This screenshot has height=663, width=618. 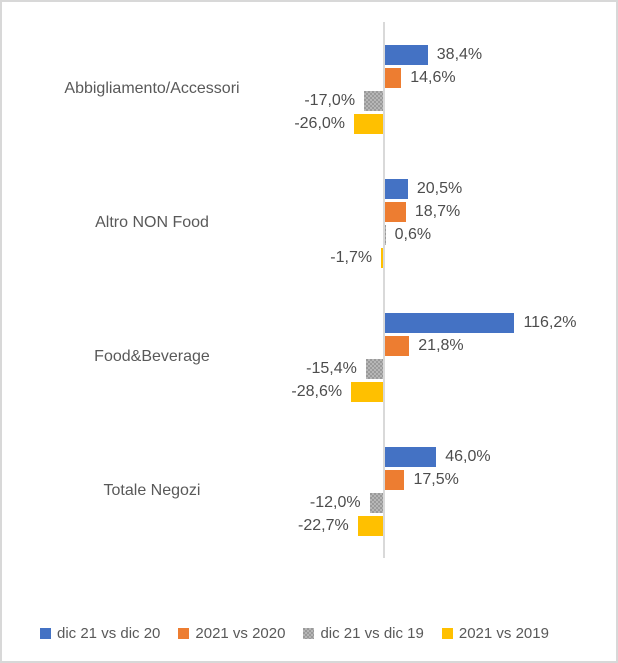 I want to click on category-label: Abbigliamento/Accessori, so click(x=152, y=88).